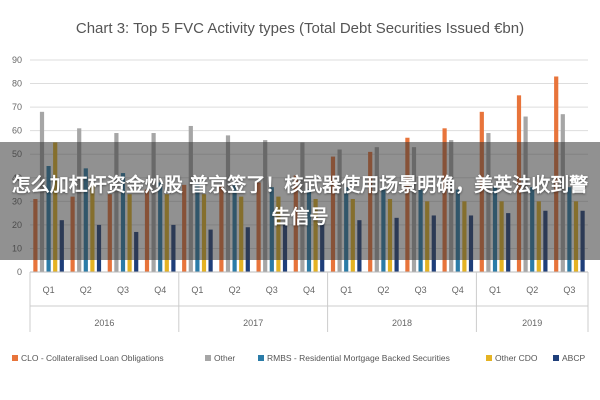 The image size is (600, 400). I want to click on y-tick-label: 0, so click(19, 272).